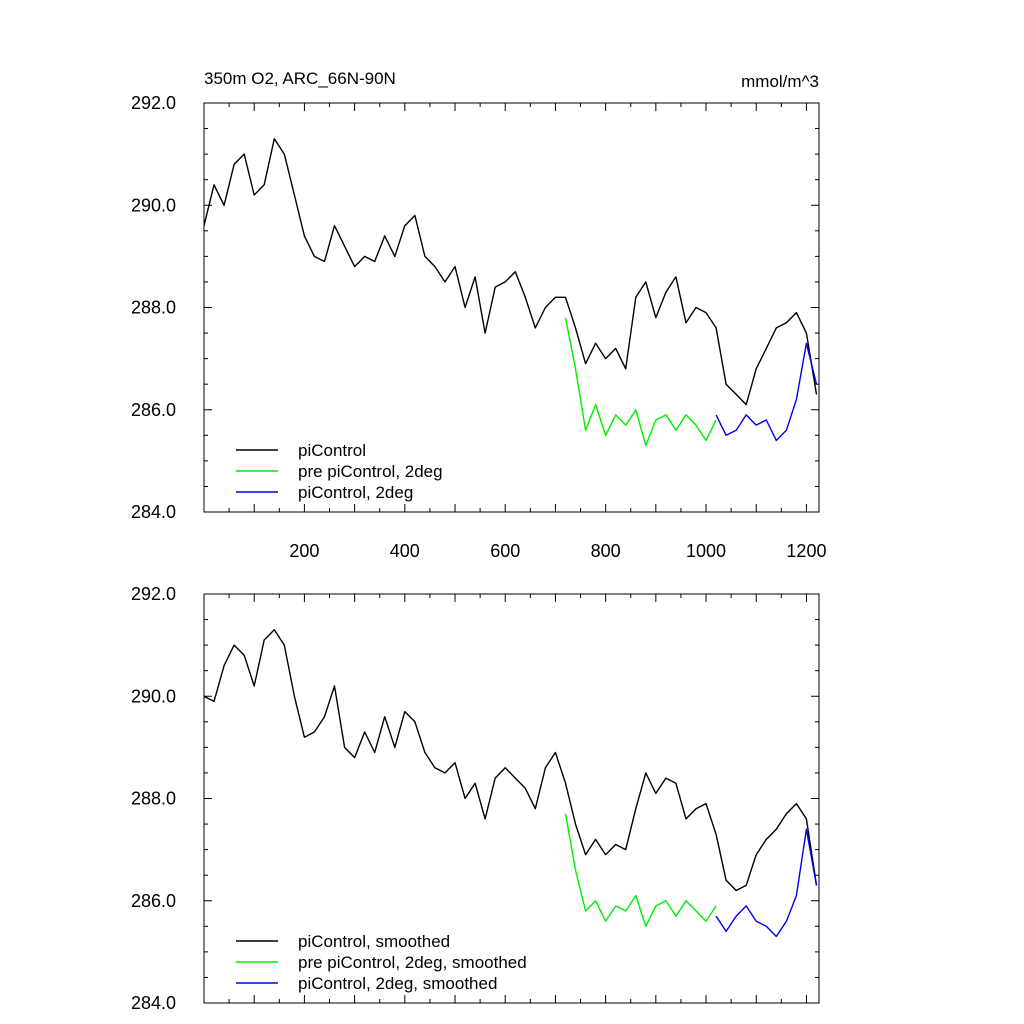 The height and width of the screenshot is (1024, 1024). What do you see at coordinates (606, 551) in the screenshot?
I see `x-tick-label: 800` at bounding box center [606, 551].